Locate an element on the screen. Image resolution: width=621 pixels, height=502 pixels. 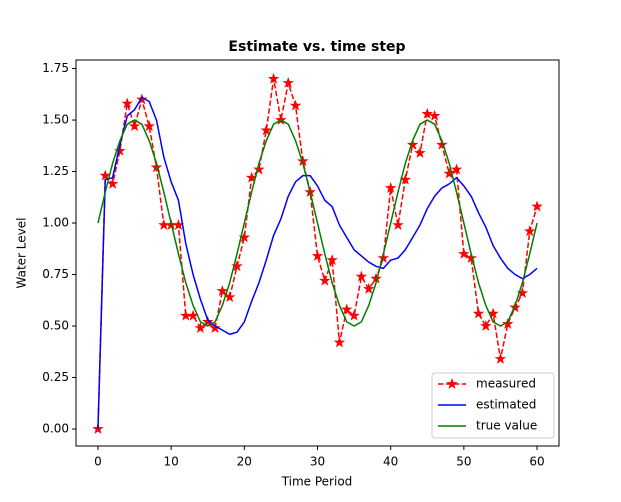
legend-label: measured is located at coordinates (506, 384).